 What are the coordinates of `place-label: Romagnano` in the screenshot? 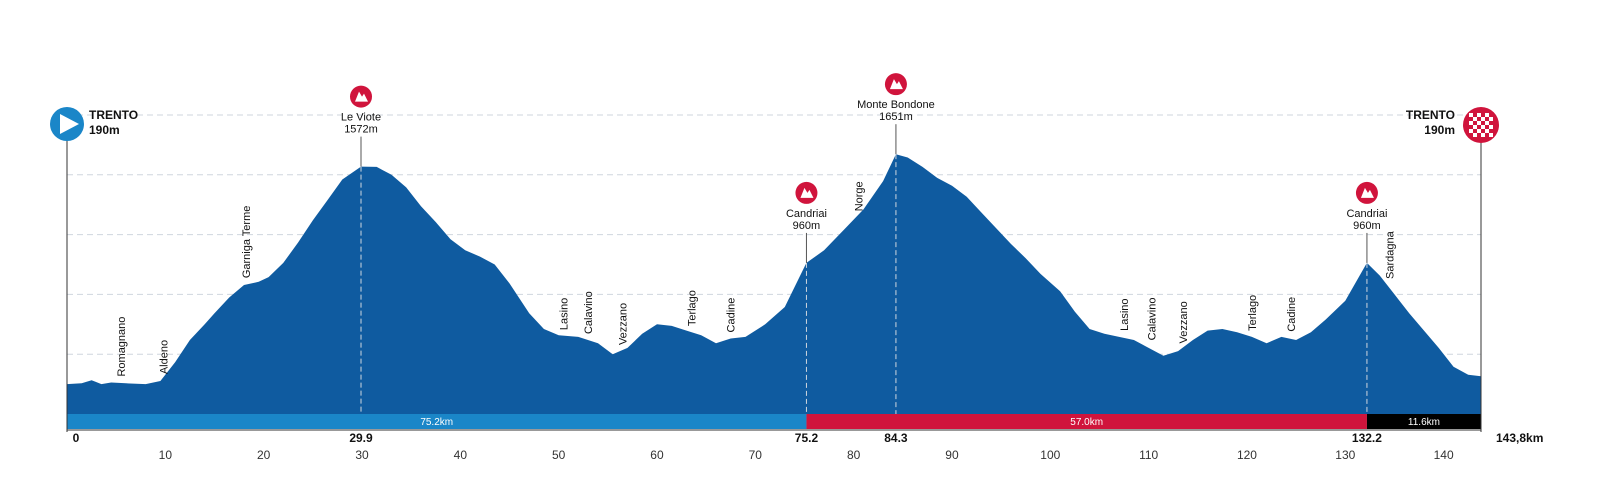 It's located at (122, 347).